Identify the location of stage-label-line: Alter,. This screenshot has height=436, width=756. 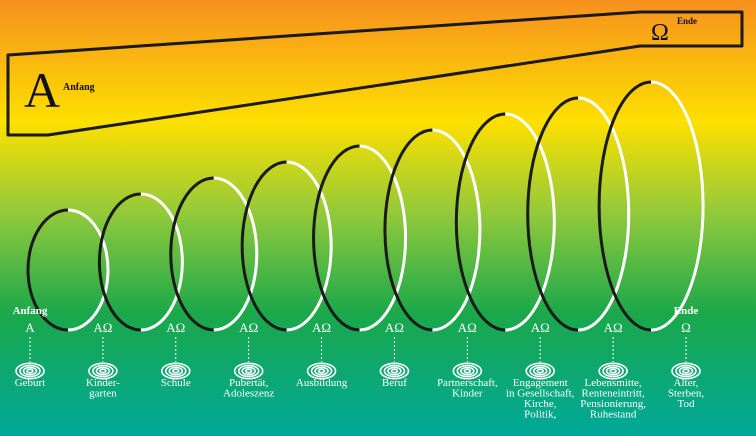
(686, 383).